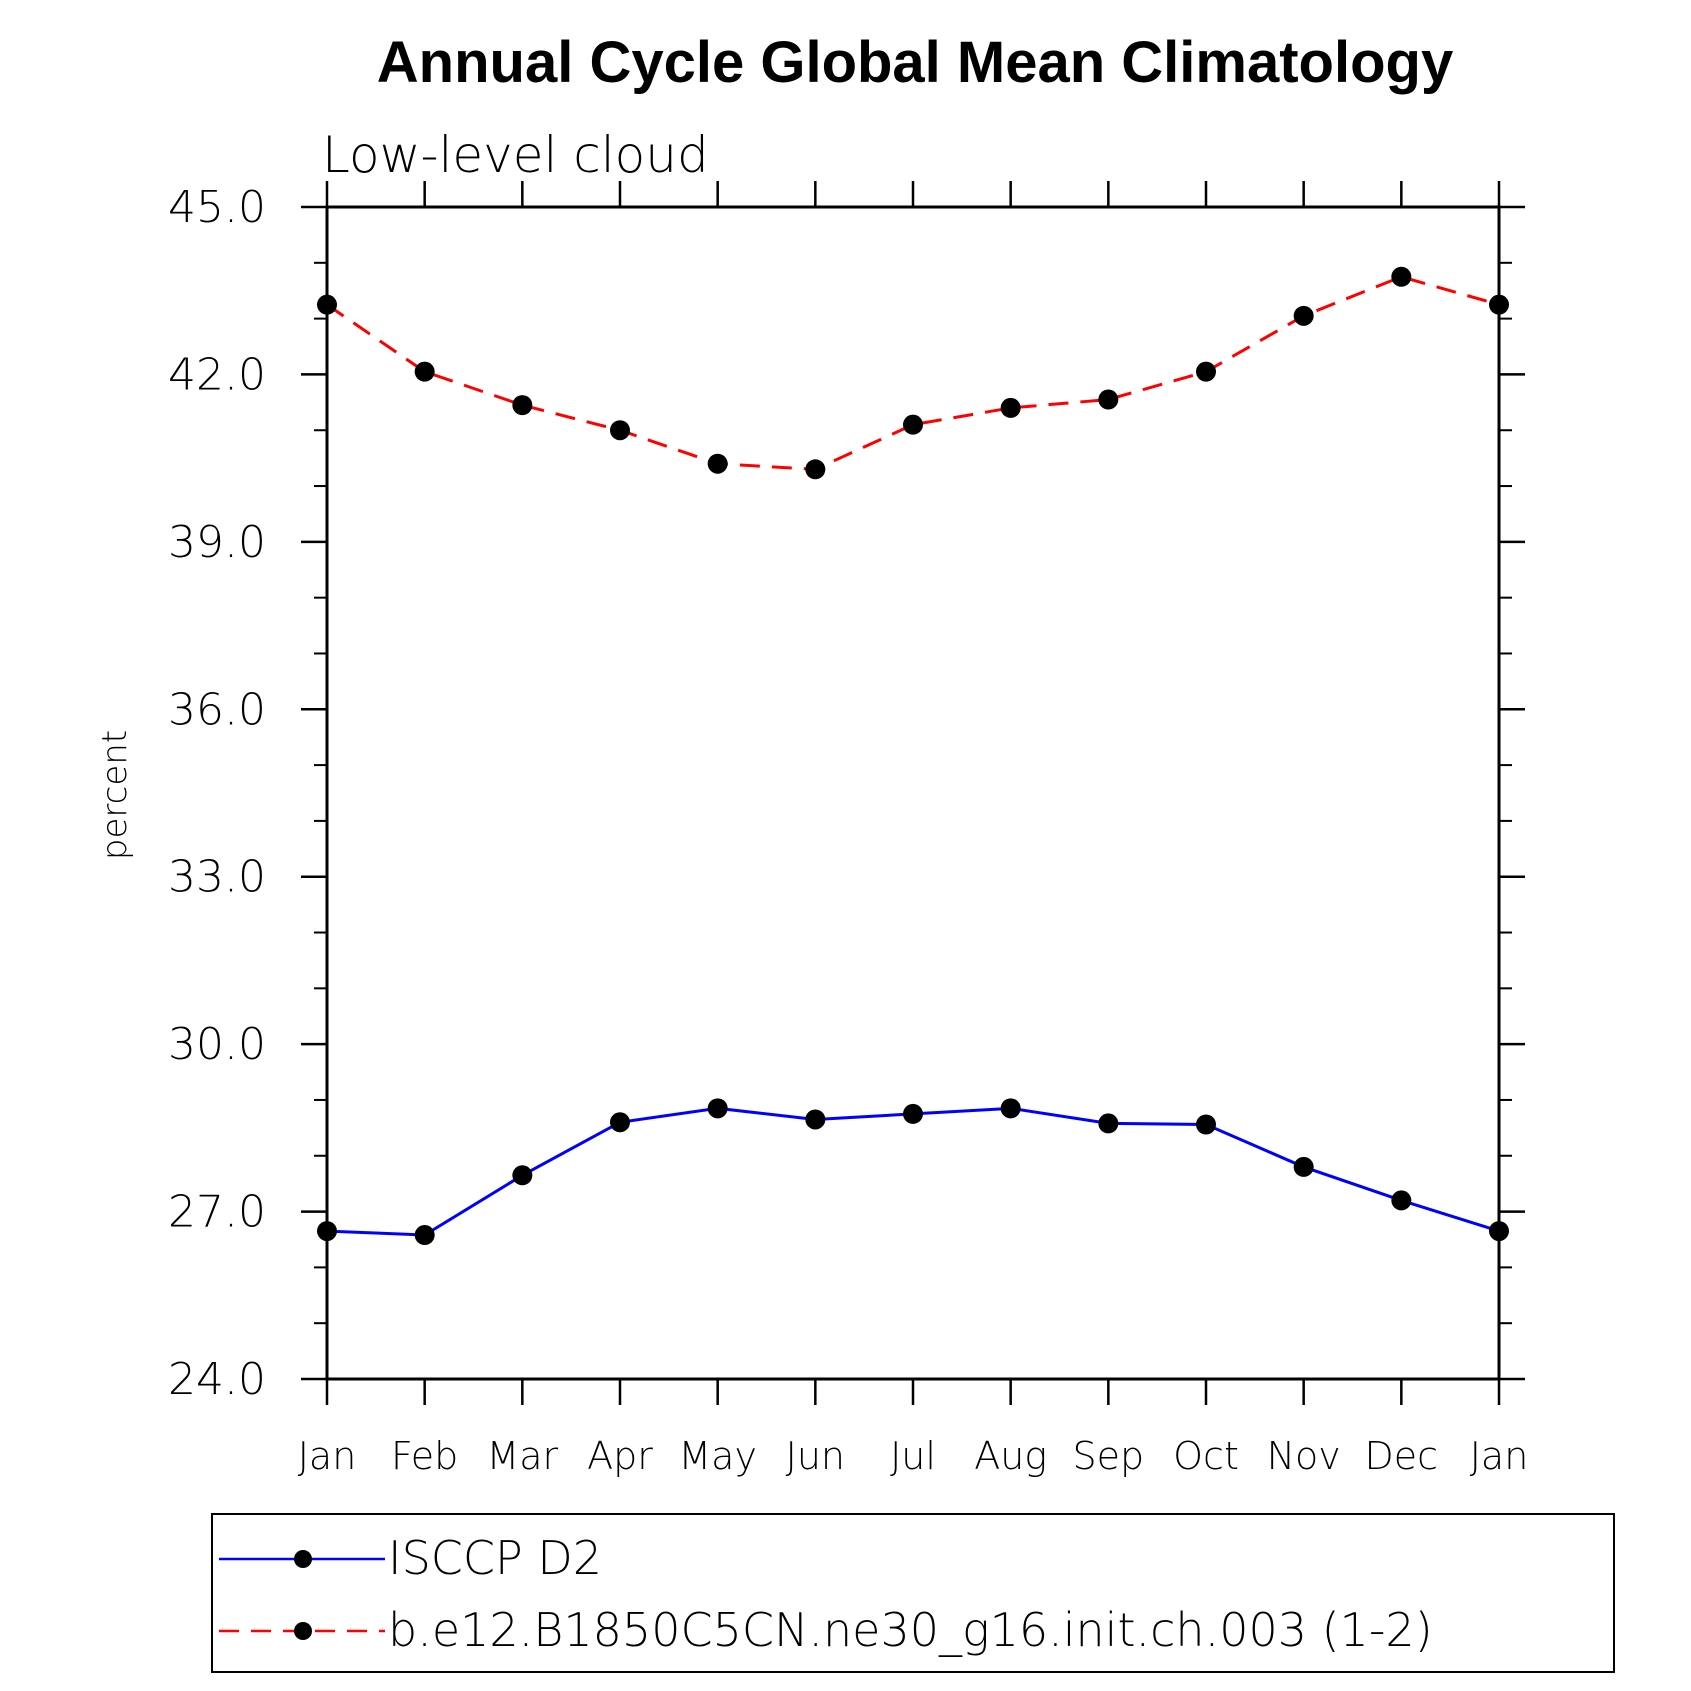 This screenshot has width=1691, height=1691. Describe the element at coordinates (495, 1558) in the screenshot. I see `legend-label-isccp: ISCCP D2` at that location.